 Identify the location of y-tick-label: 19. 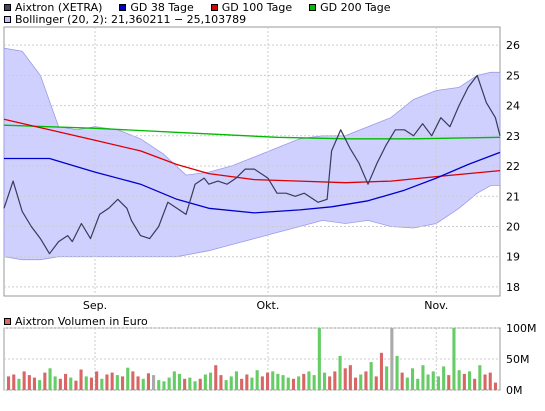
(513, 257).